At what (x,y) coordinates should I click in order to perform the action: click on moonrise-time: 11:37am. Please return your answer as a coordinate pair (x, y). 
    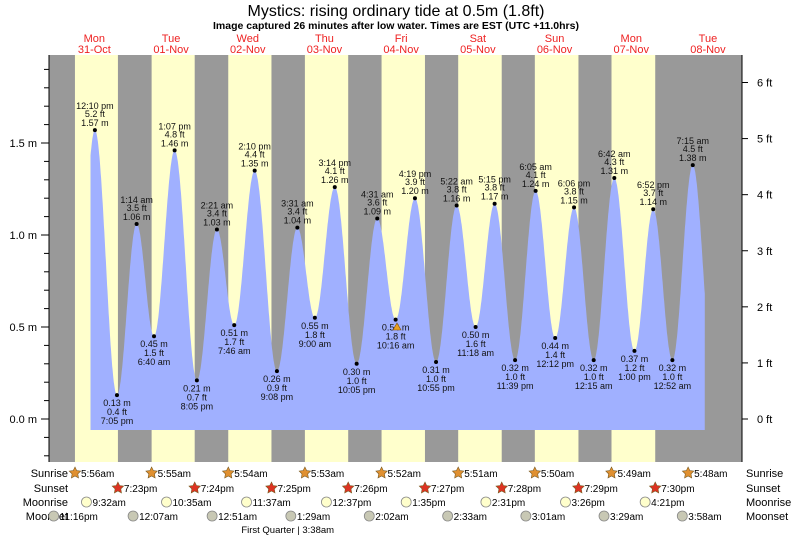
    Looking at the image, I should click on (272, 503).